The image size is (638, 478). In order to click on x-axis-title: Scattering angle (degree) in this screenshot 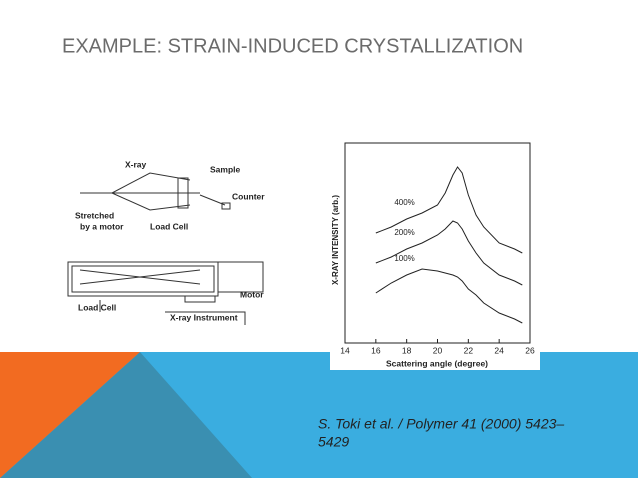, I will do `click(437, 363)`.